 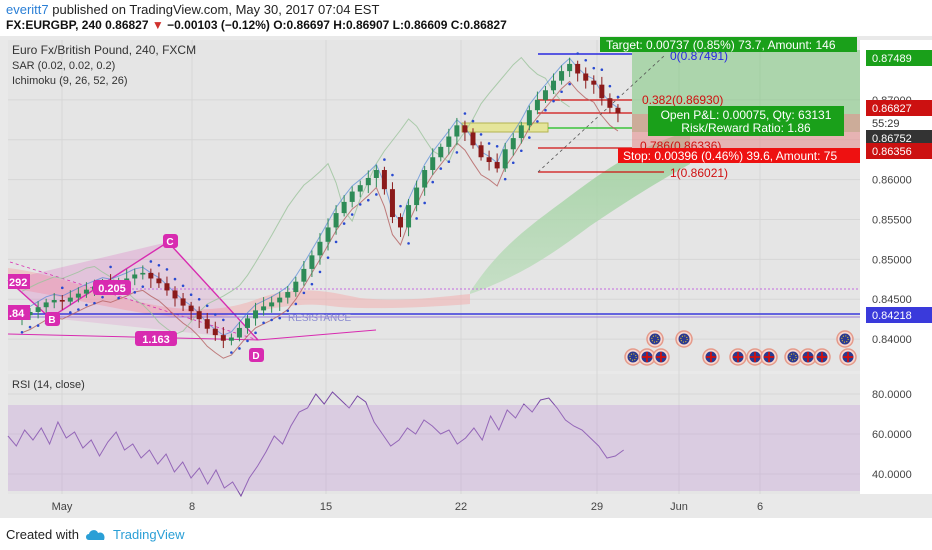 What do you see at coordinates (746, 121) in the screenshot?
I see `pnl-box` at bounding box center [746, 121].